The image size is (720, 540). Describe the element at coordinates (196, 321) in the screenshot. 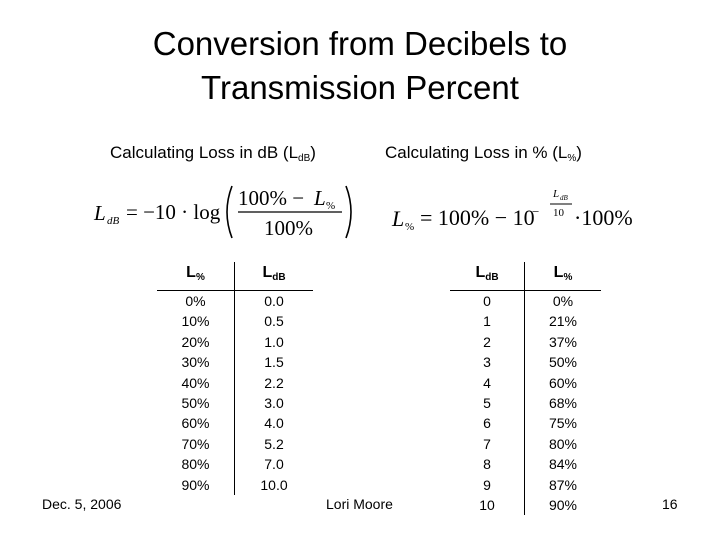

I see `cell-percent: 10%` at that location.